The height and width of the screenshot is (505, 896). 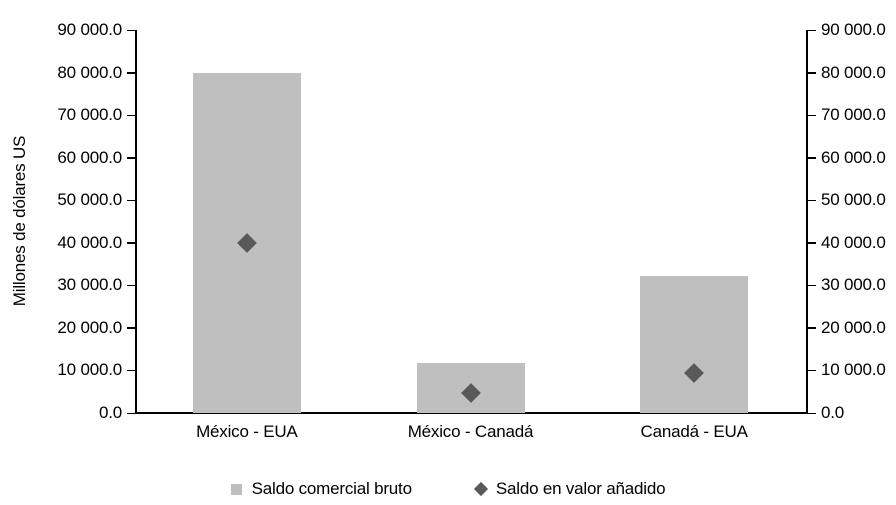 What do you see at coordinates (853, 285) in the screenshot?
I see `y-tick-label-right: 30 000.0` at bounding box center [853, 285].